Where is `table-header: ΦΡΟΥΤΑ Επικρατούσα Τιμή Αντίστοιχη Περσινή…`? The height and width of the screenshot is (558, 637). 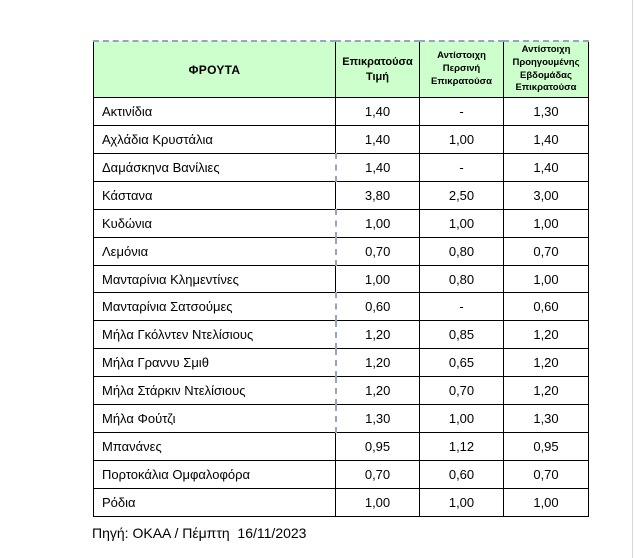 table-header: ΦΡΟΥΤΑ Επικρατούσα Τιμή Αντίστοιχη Περσινή… is located at coordinates (341, 69).